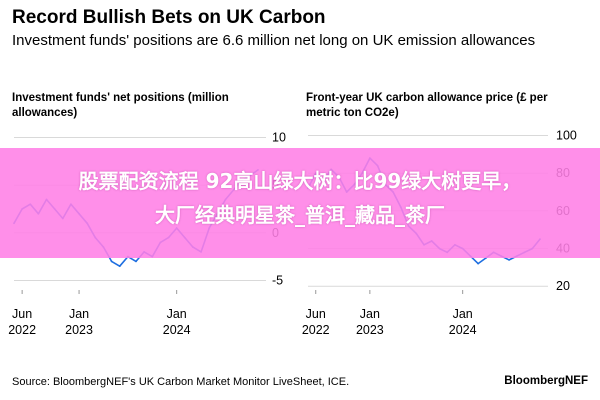 The height and width of the screenshot is (400, 600). Describe the element at coordinates (79, 330) in the screenshot. I see `left-x-tick-year: 2023` at that location.